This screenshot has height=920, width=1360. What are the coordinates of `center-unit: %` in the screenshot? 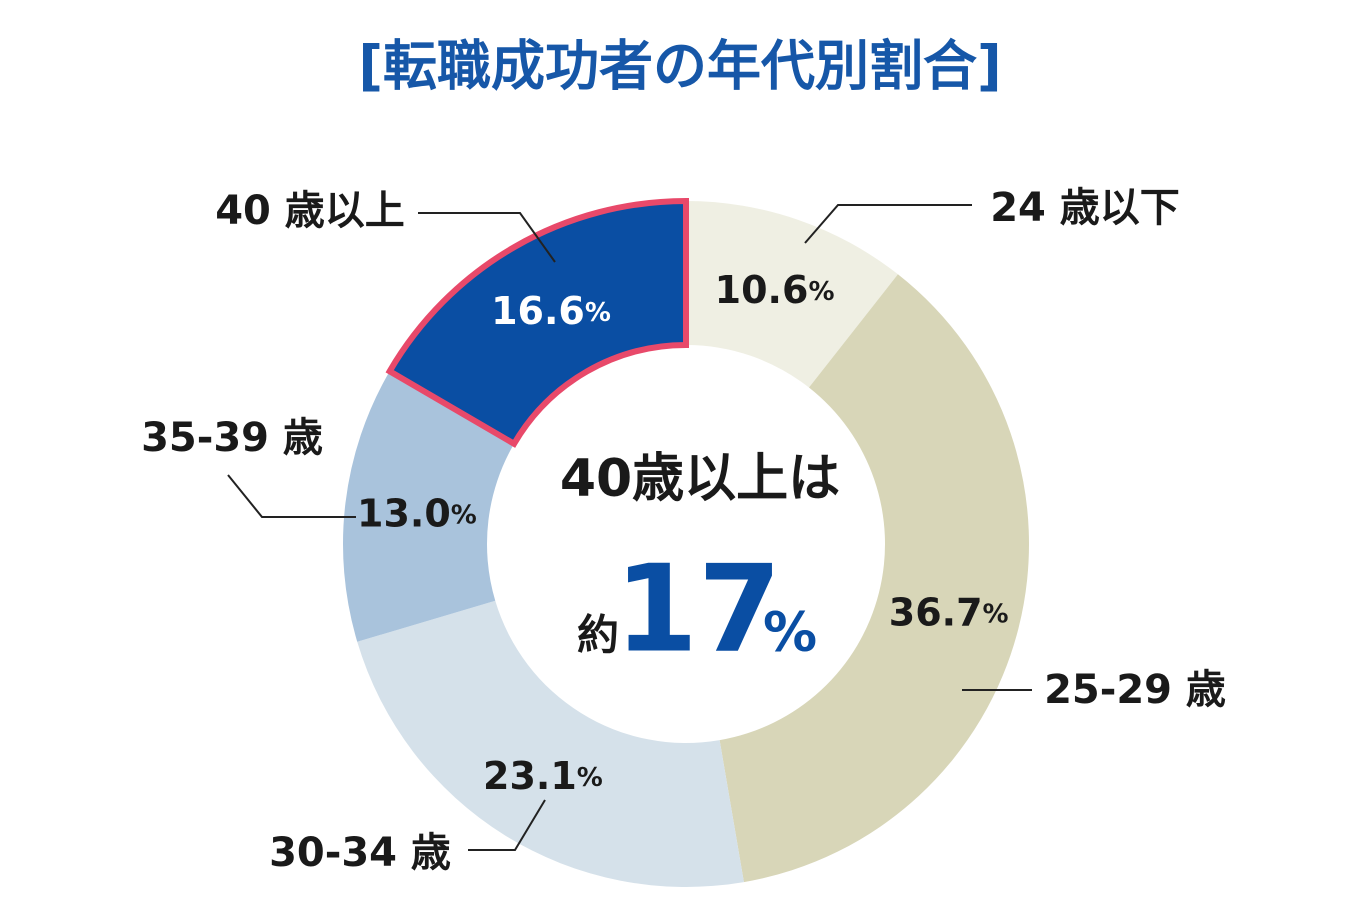 It's located at (790, 632).